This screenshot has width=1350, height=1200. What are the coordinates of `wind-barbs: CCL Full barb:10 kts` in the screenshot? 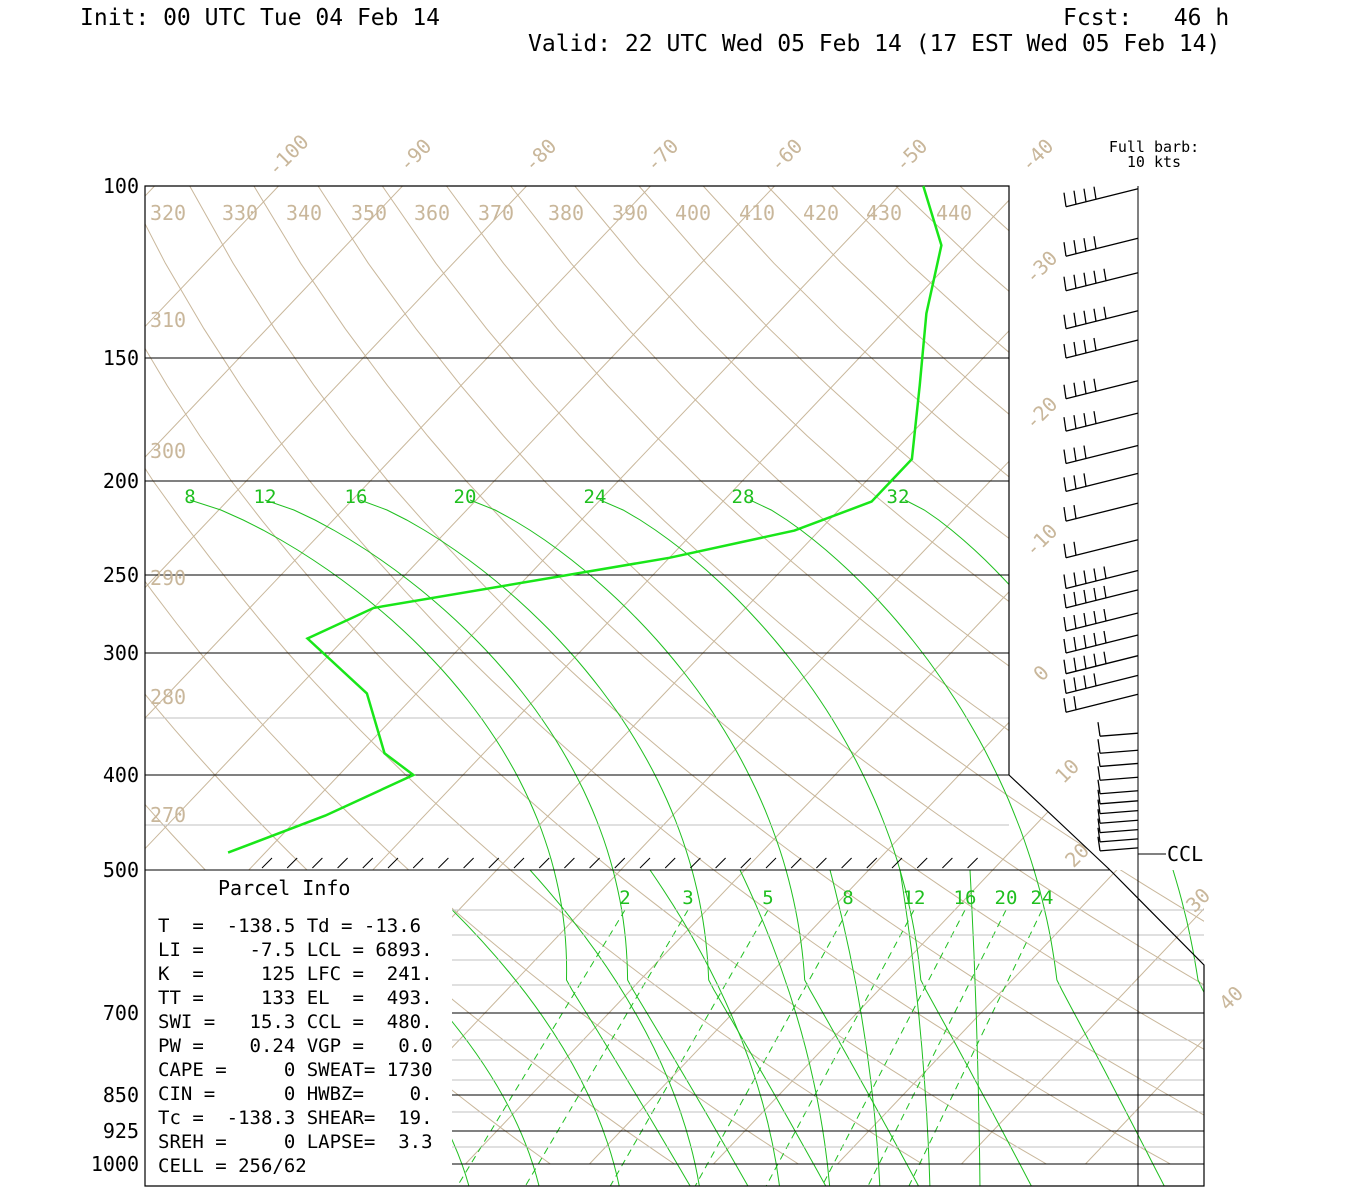 It's located at (1133, 502).